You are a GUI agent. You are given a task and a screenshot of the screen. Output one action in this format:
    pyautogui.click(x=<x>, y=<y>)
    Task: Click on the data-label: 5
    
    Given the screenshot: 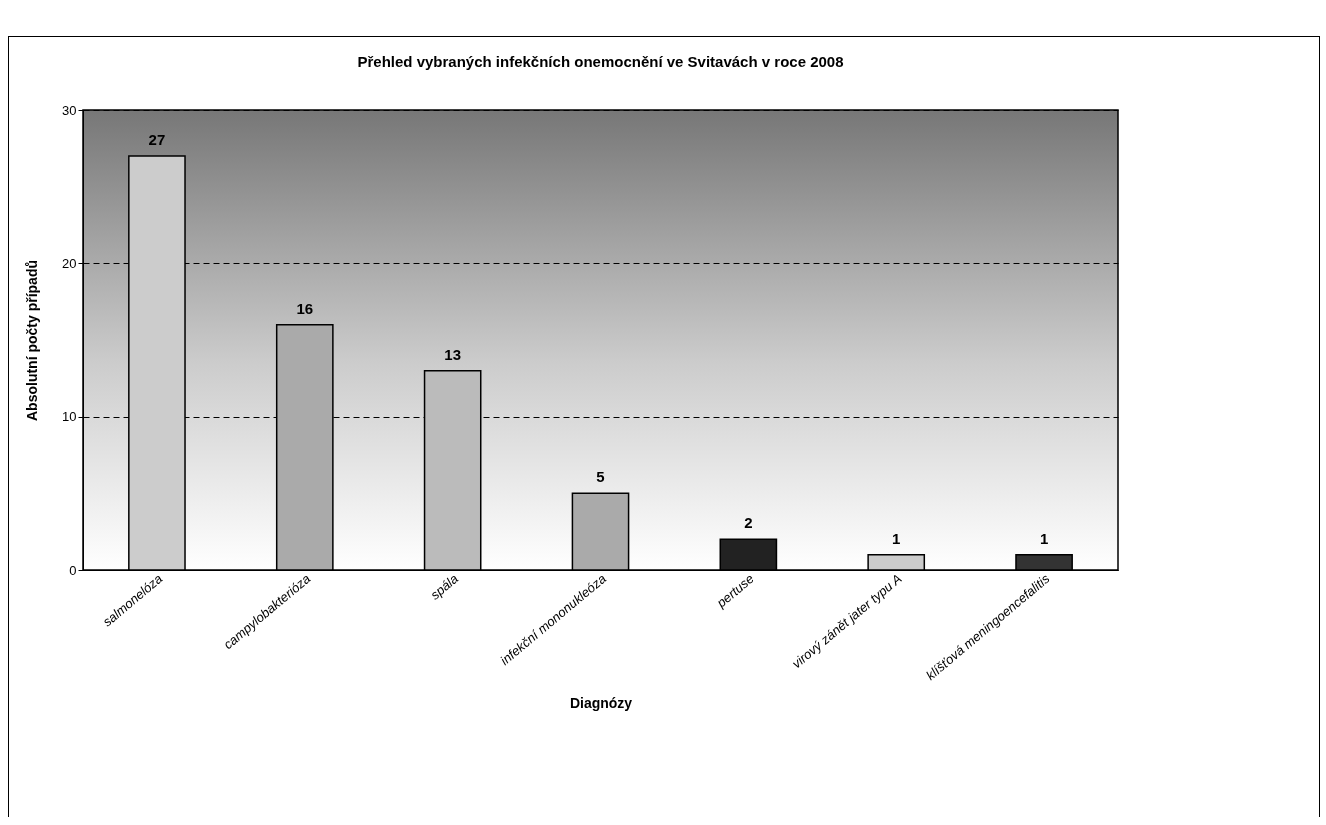 What is the action you would take?
    pyautogui.click(x=600, y=477)
    